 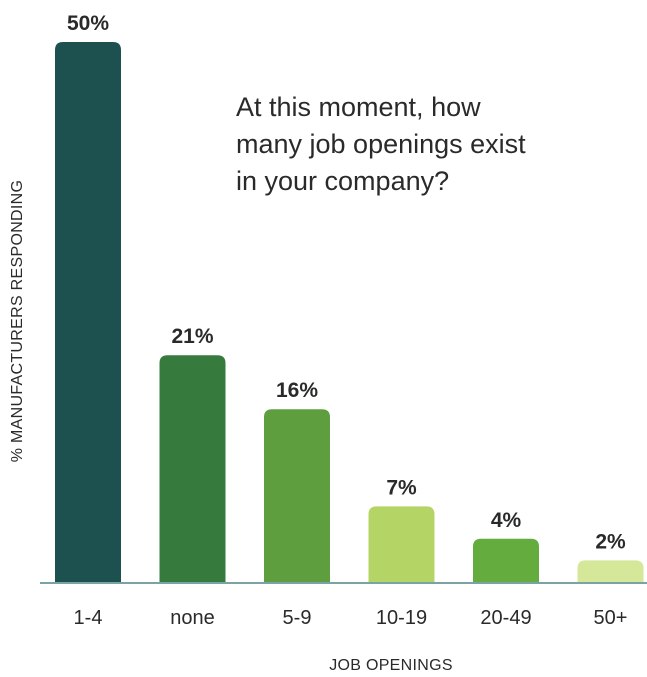 What do you see at coordinates (611, 618) in the screenshot?
I see `x-tick-50+: 50+` at bounding box center [611, 618].